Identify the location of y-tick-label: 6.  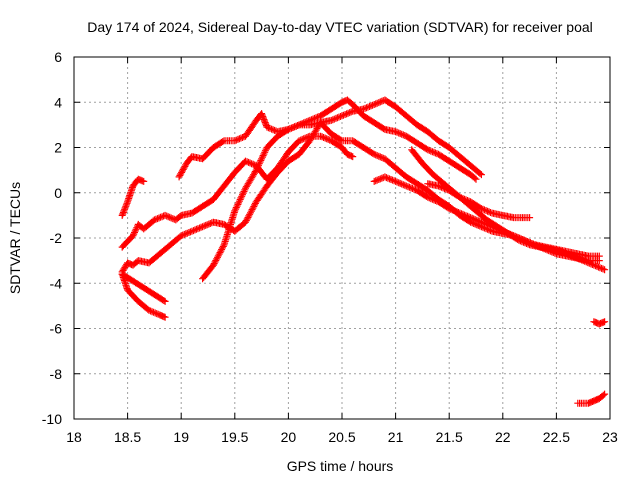
(58, 57).